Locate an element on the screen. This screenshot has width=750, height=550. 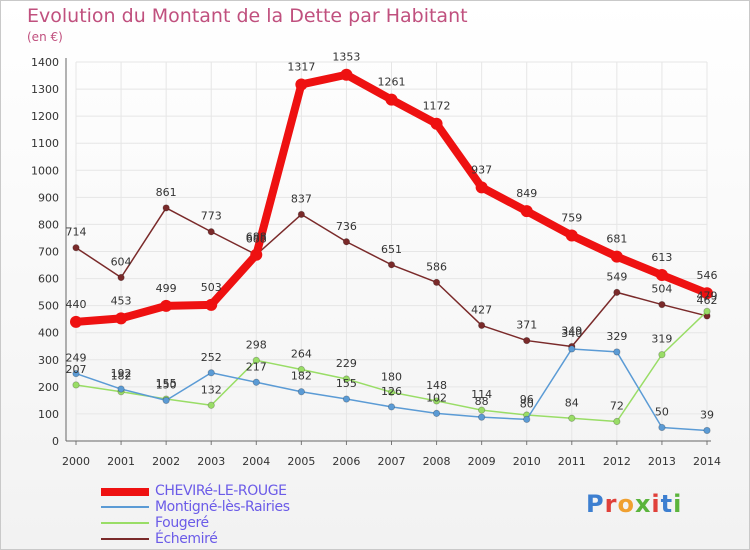
point-chevire-2013 is located at coordinates (661, 275).